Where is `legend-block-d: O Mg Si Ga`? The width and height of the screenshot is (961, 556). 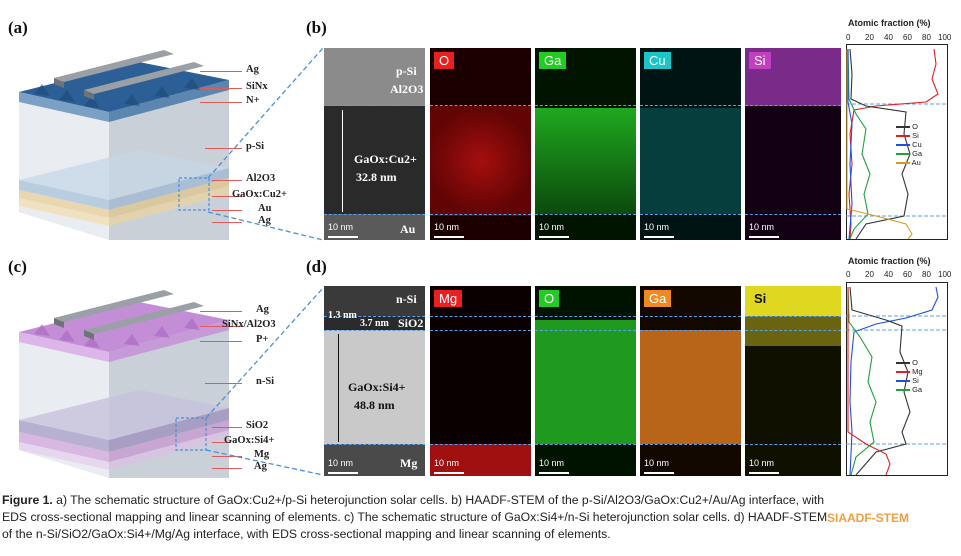 legend-block-d: O Mg Si Ga is located at coordinates (909, 376).